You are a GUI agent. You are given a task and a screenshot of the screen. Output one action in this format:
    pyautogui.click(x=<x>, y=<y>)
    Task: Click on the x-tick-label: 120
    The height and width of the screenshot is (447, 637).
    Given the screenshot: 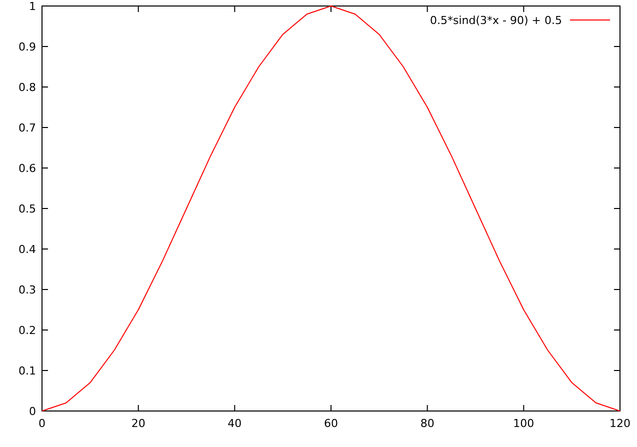 What is the action you would take?
    pyautogui.click(x=620, y=423)
    